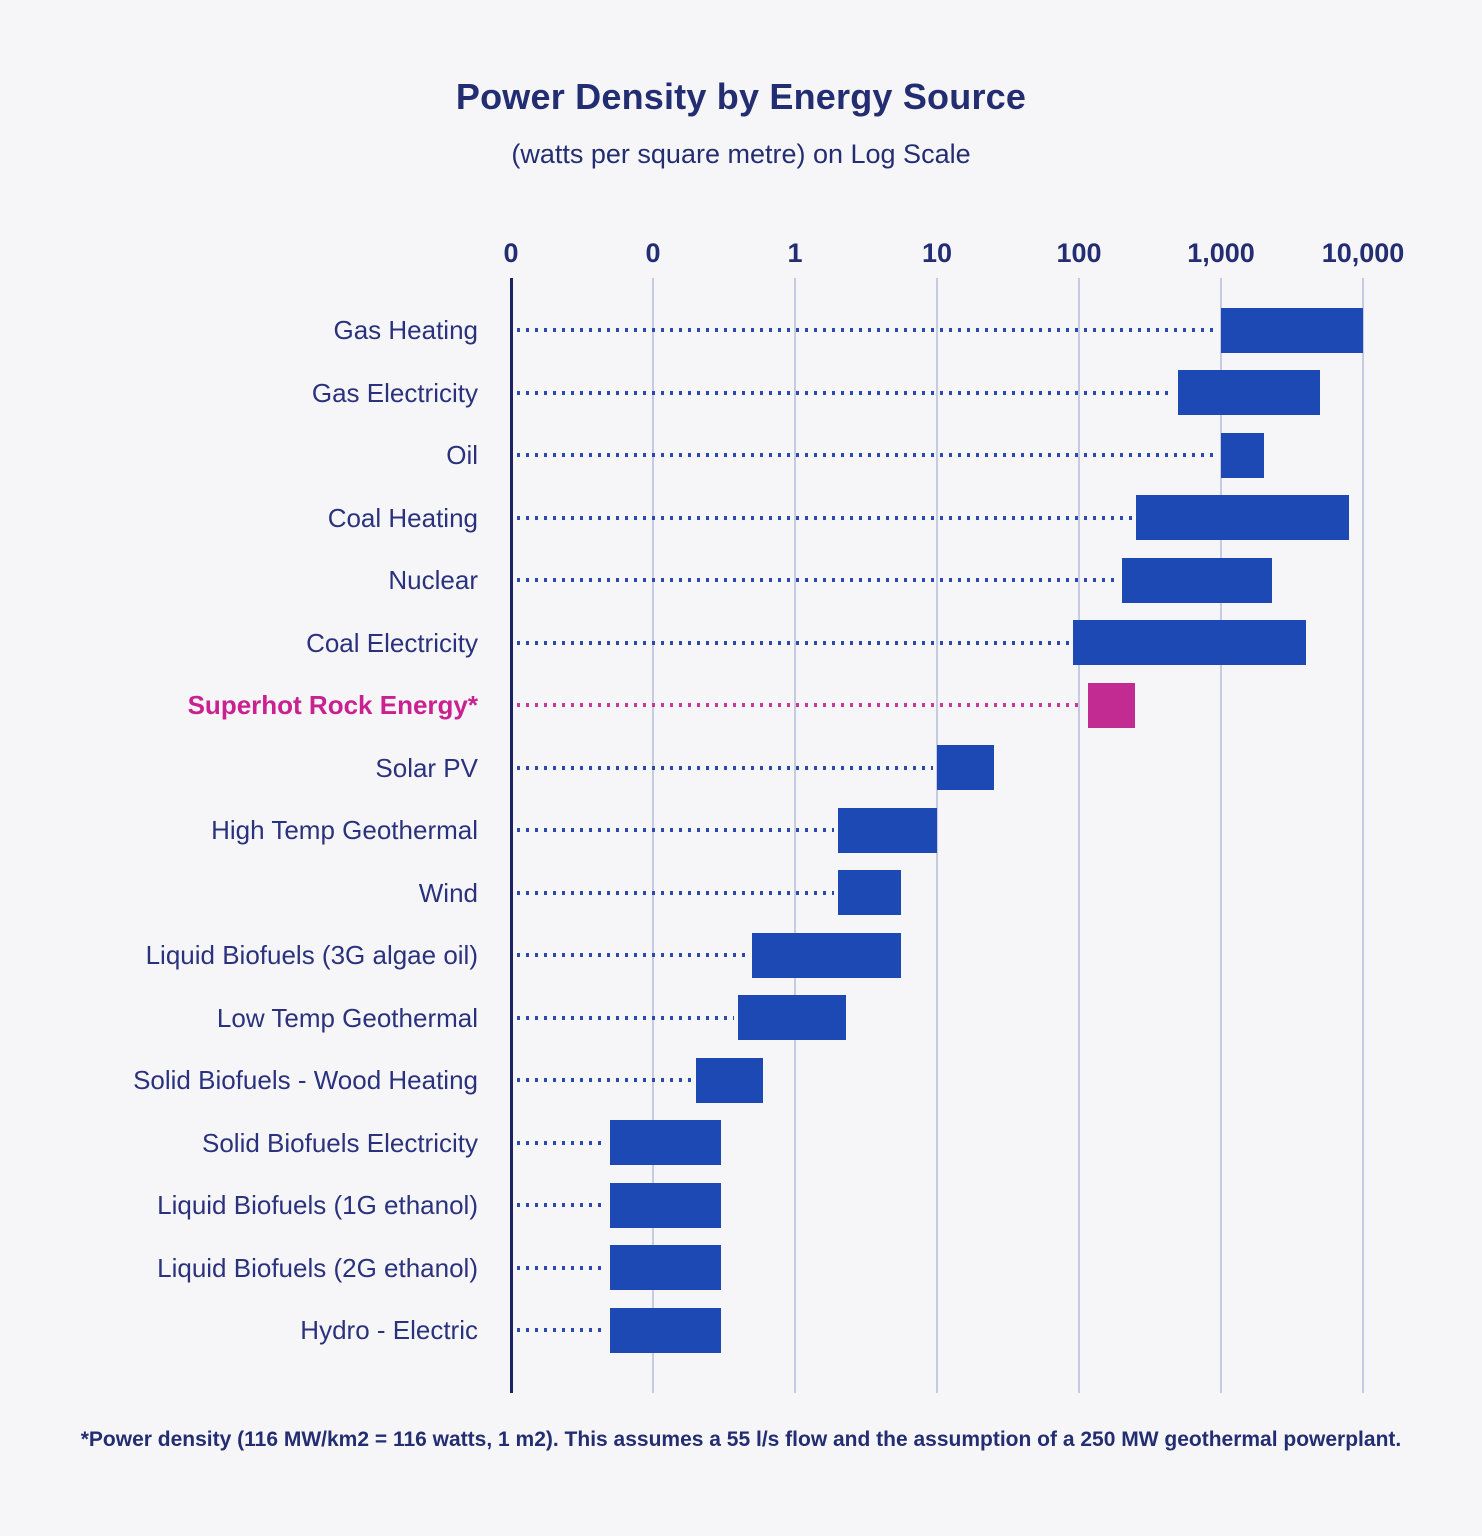 The width and height of the screenshot is (1482, 1536). What do you see at coordinates (827, 955) in the screenshot?
I see `bar-liquid-biofuels-3g-algae-oil` at bounding box center [827, 955].